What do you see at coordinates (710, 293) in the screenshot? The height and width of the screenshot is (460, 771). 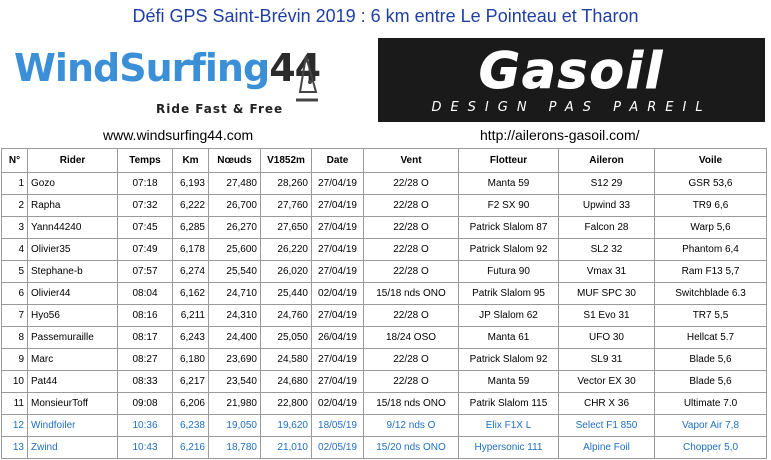 I see `sail-cell: Switchblade 6.3` at bounding box center [710, 293].